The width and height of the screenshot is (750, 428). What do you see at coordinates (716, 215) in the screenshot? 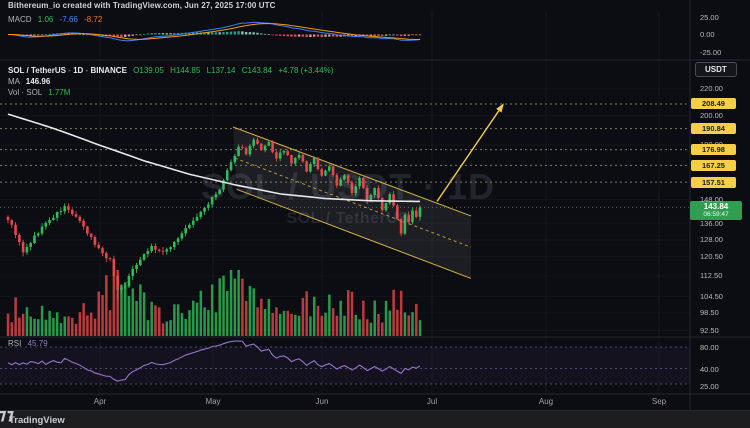
I see `bar-countdown: 06:59:47` at bounding box center [716, 215].